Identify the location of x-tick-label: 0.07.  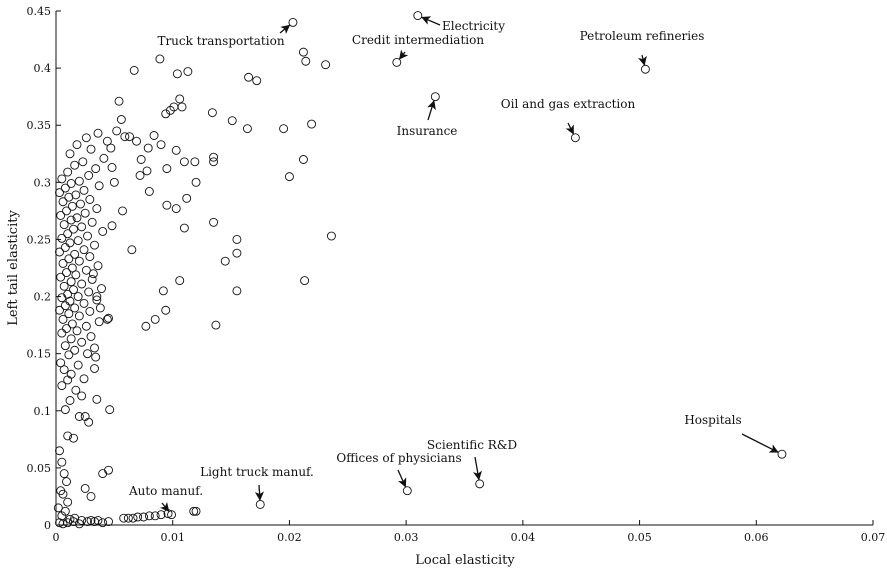
(873, 537).